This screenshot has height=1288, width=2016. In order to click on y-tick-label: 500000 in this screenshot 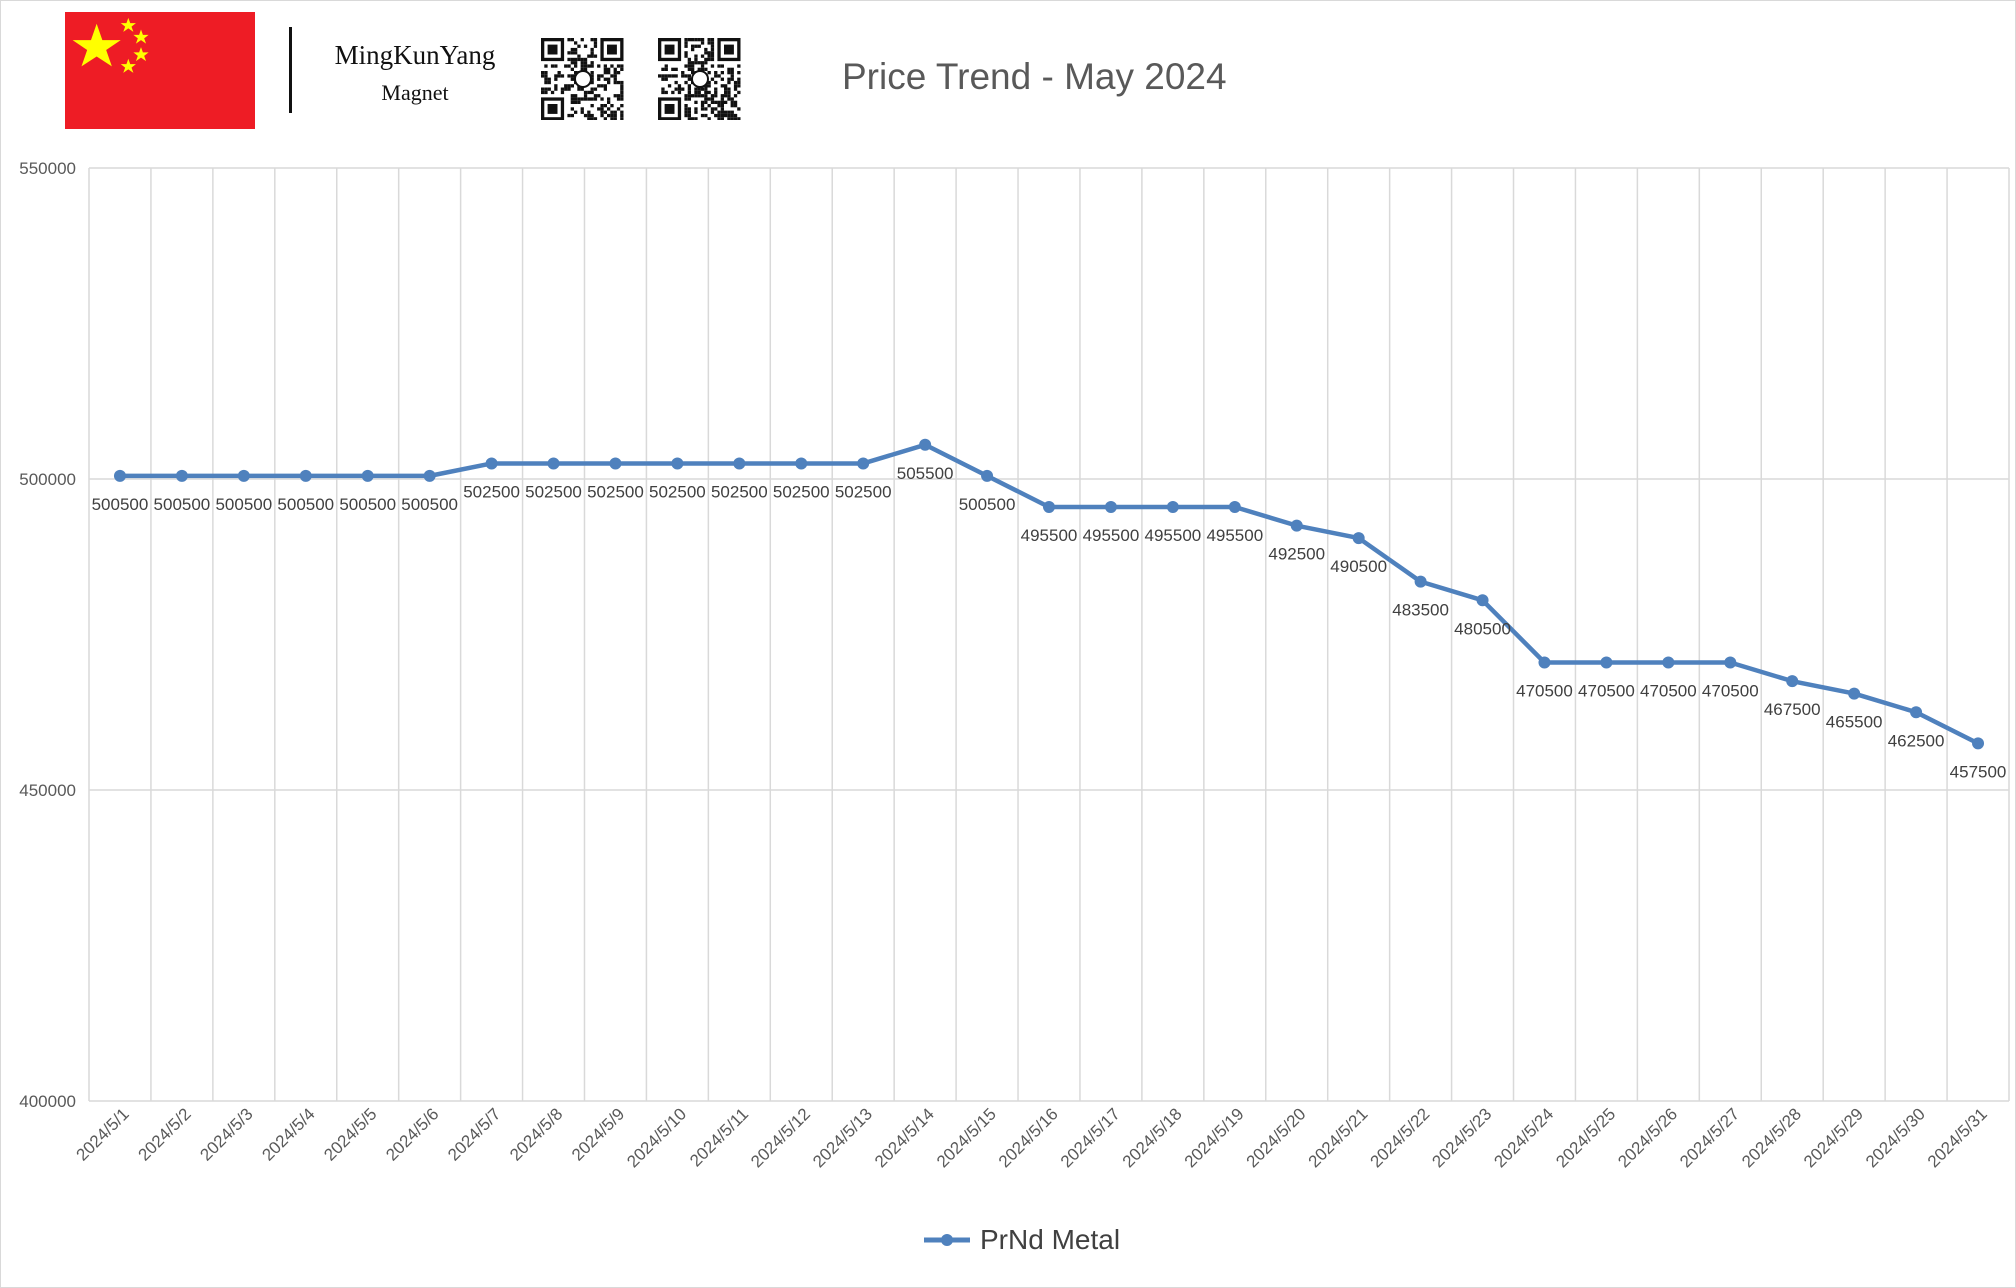, I will do `click(47, 479)`.